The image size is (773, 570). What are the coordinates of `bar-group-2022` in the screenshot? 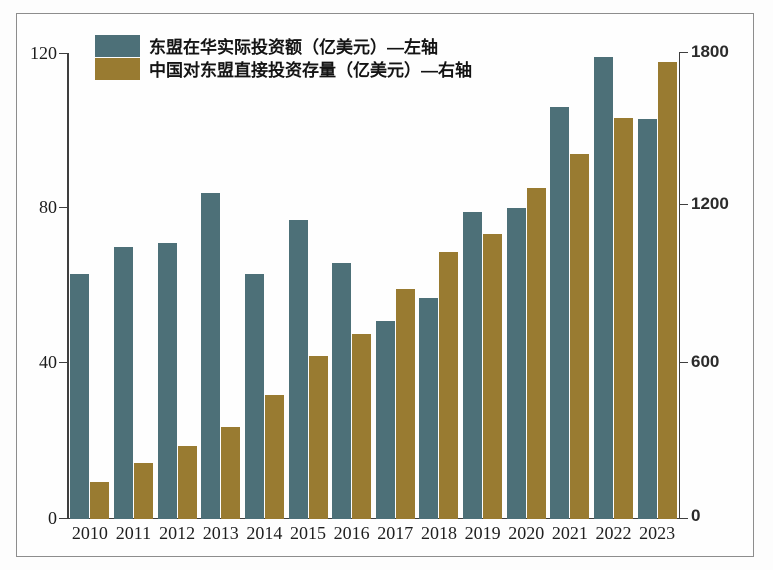 It's located at (614, 286).